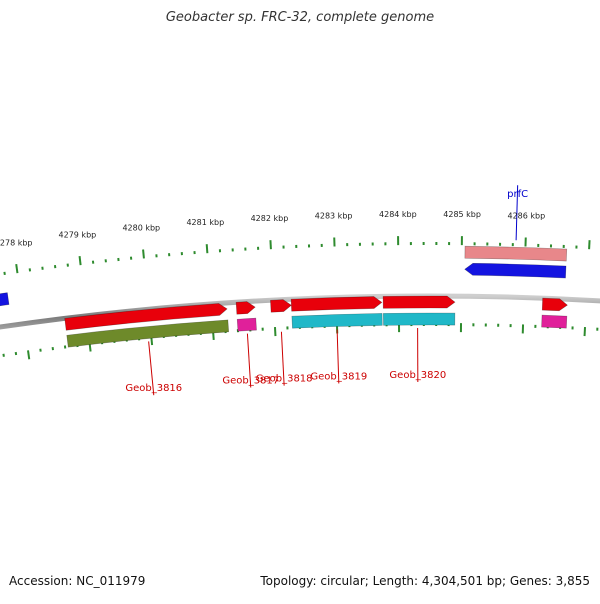 The height and width of the screenshot is (604, 600). I want to click on feature-label: Geob_3820, so click(417, 375).